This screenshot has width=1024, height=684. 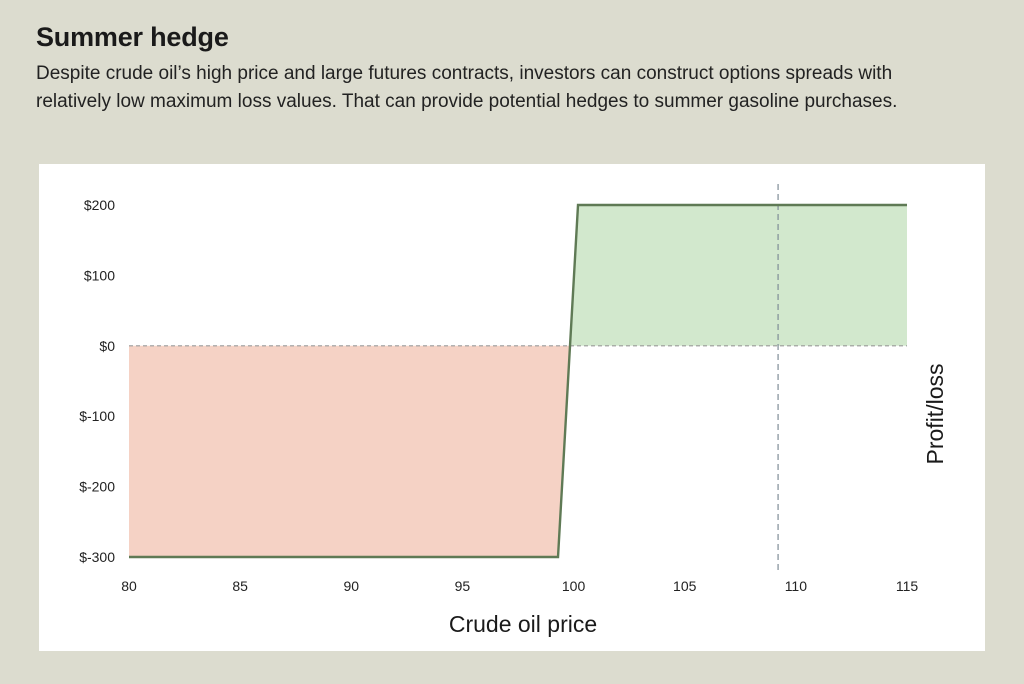 I want to click on y-tick-label: $-100, so click(x=97, y=416).